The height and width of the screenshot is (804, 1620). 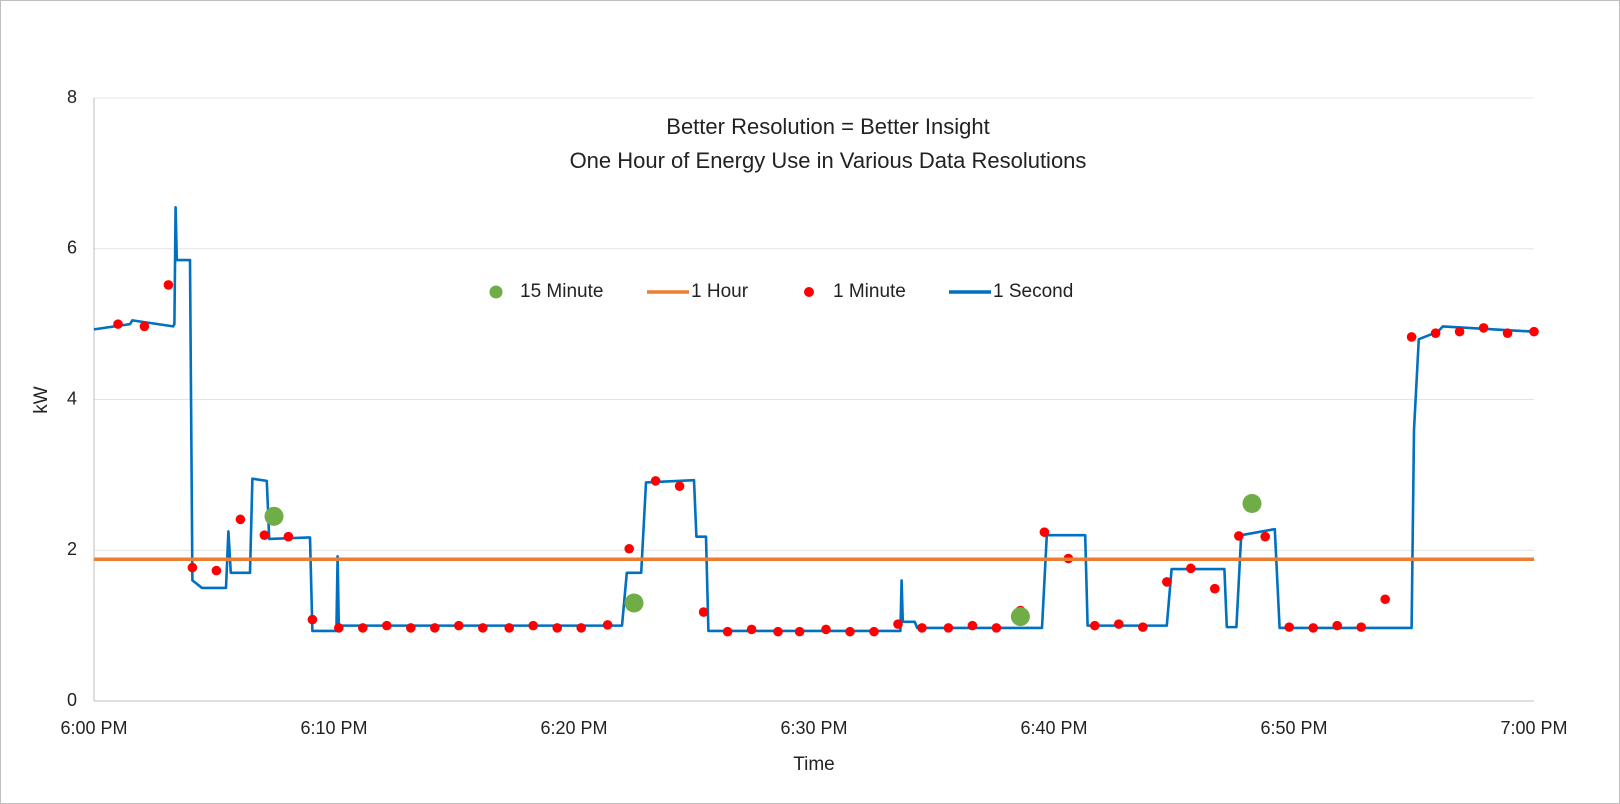 I want to click on legend-label: 15 Minute, so click(x=561, y=291).